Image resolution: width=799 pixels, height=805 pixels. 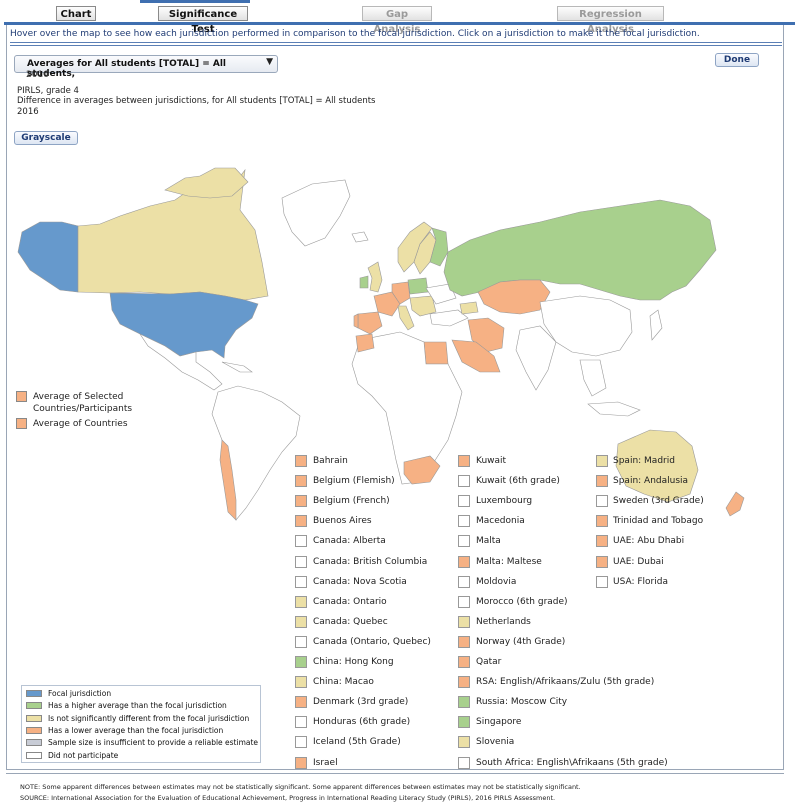 I want to click on map-se-asia, so click(x=593, y=378).